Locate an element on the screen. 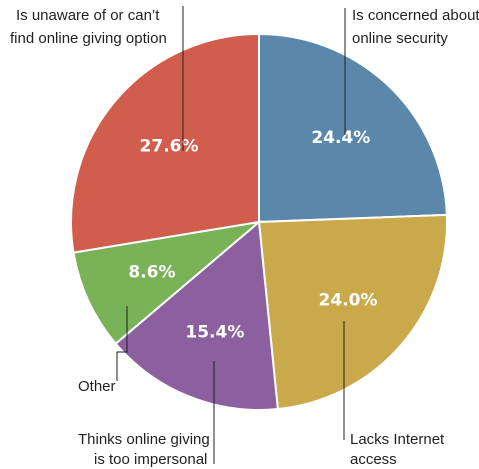 This screenshot has height=469, width=479. pie-percent-label-other: 8.6% is located at coordinates (151, 273).